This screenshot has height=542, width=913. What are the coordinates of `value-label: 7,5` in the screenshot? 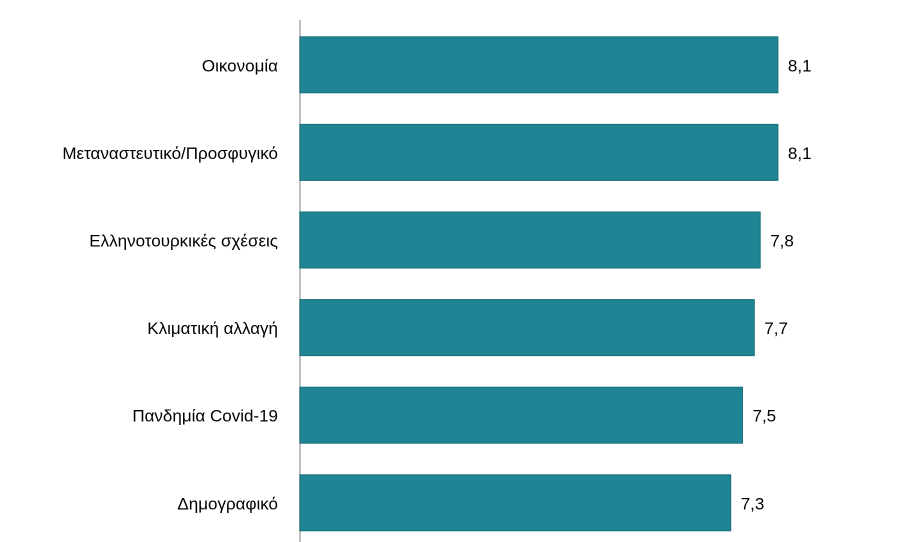 It's located at (765, 416).